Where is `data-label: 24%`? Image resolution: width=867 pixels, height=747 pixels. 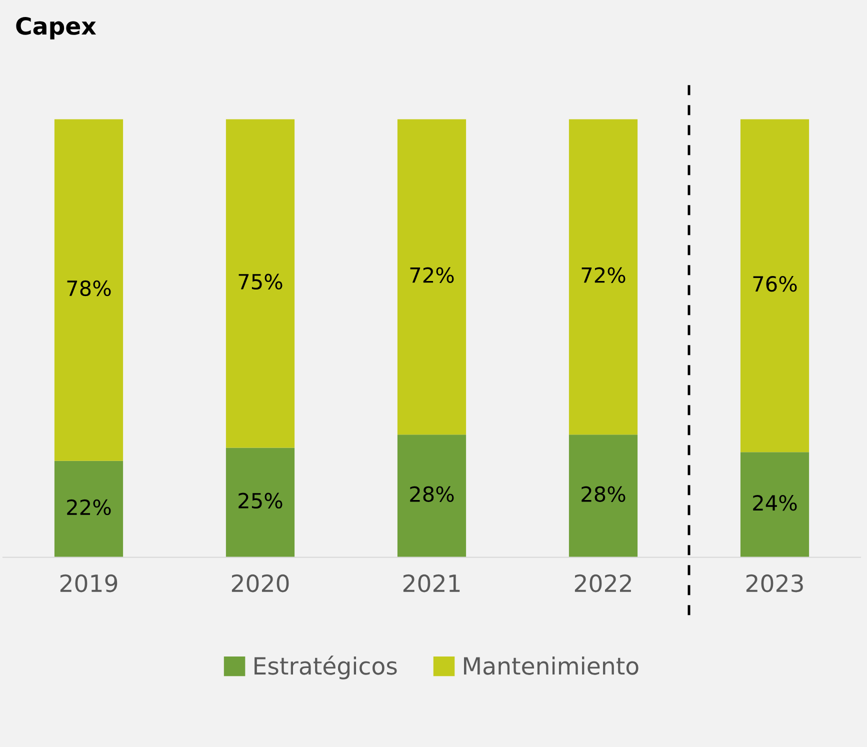 data-label: 24% is located at coordinates (775, 502).